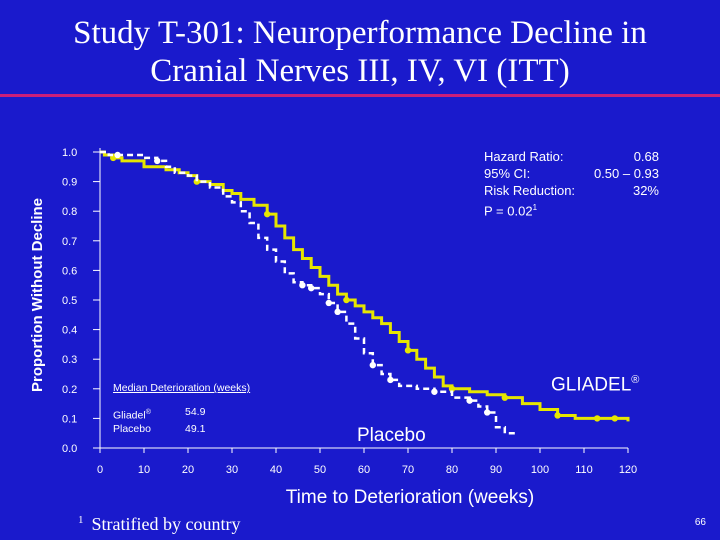  Describe the element at coordinates (571, 173) in the screenshot. I see `ci-row: 95% CI: 0.50 – 0.93` at that location.